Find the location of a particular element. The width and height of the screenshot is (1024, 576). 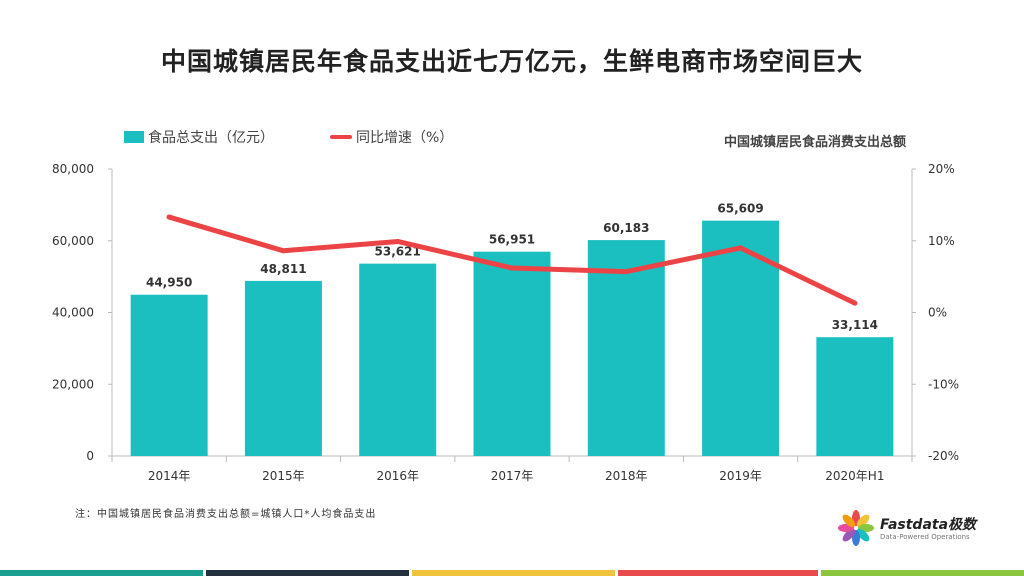

y-left-tick-label: 60,000 is located at coordinates (73, 241).